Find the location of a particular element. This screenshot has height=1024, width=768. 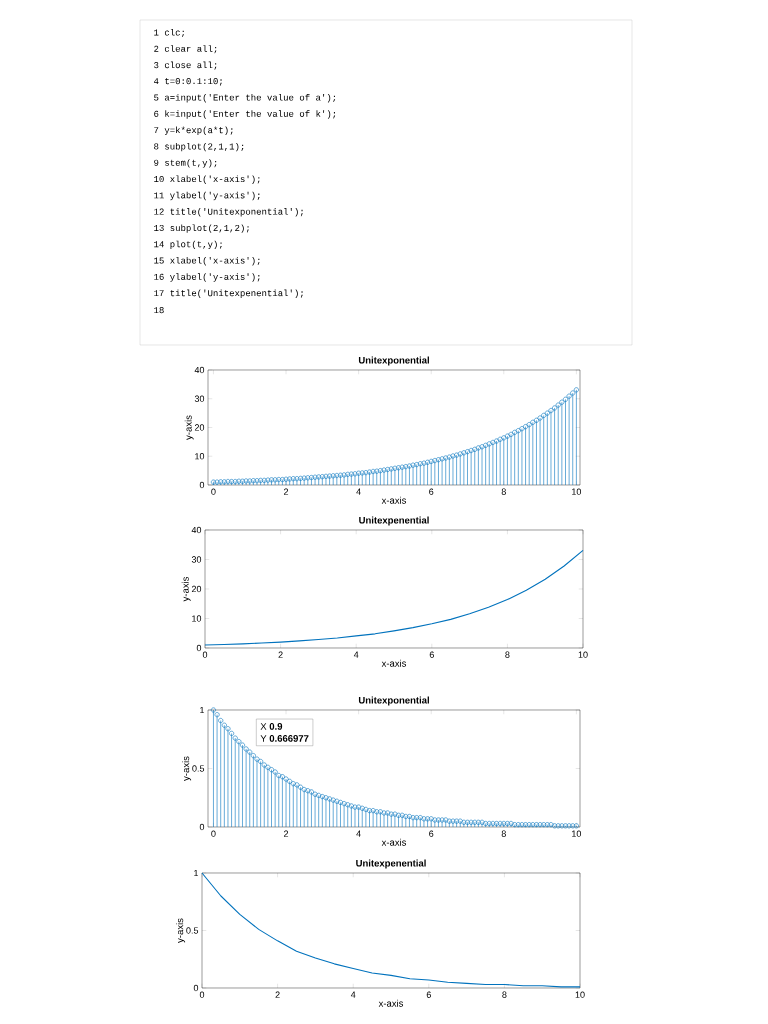

text: 14 plot(t,y); is located at coordinates (188, 245).